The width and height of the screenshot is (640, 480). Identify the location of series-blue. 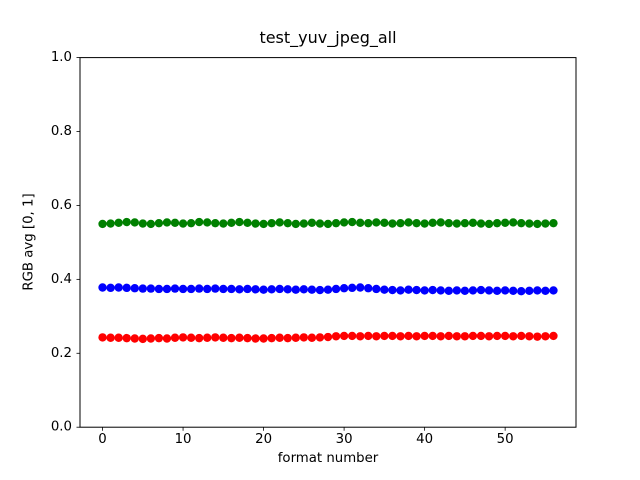
(328, 289).